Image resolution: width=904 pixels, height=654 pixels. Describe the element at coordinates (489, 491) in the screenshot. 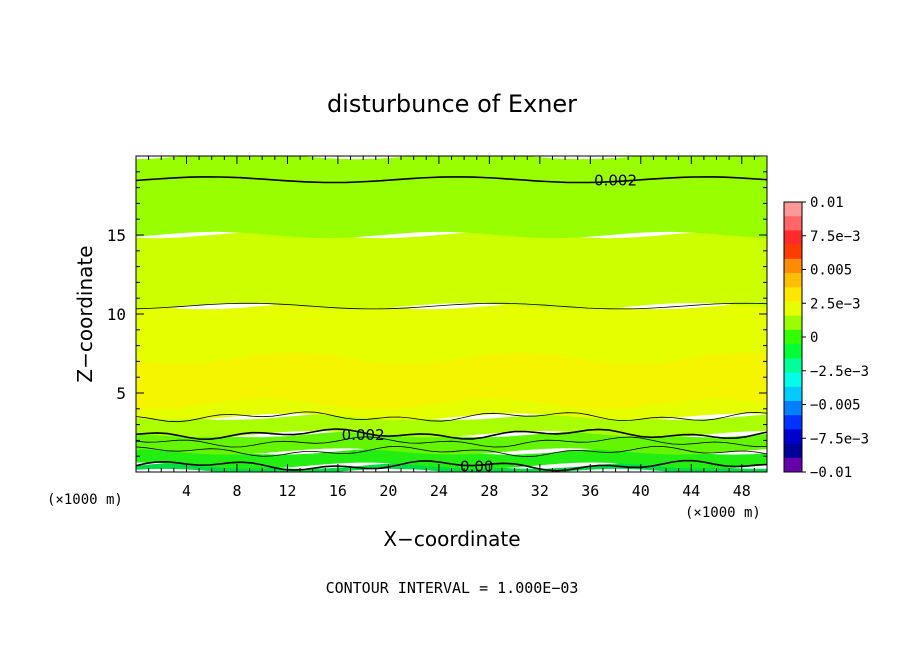

I see `x-tick-label: 28` at that location.